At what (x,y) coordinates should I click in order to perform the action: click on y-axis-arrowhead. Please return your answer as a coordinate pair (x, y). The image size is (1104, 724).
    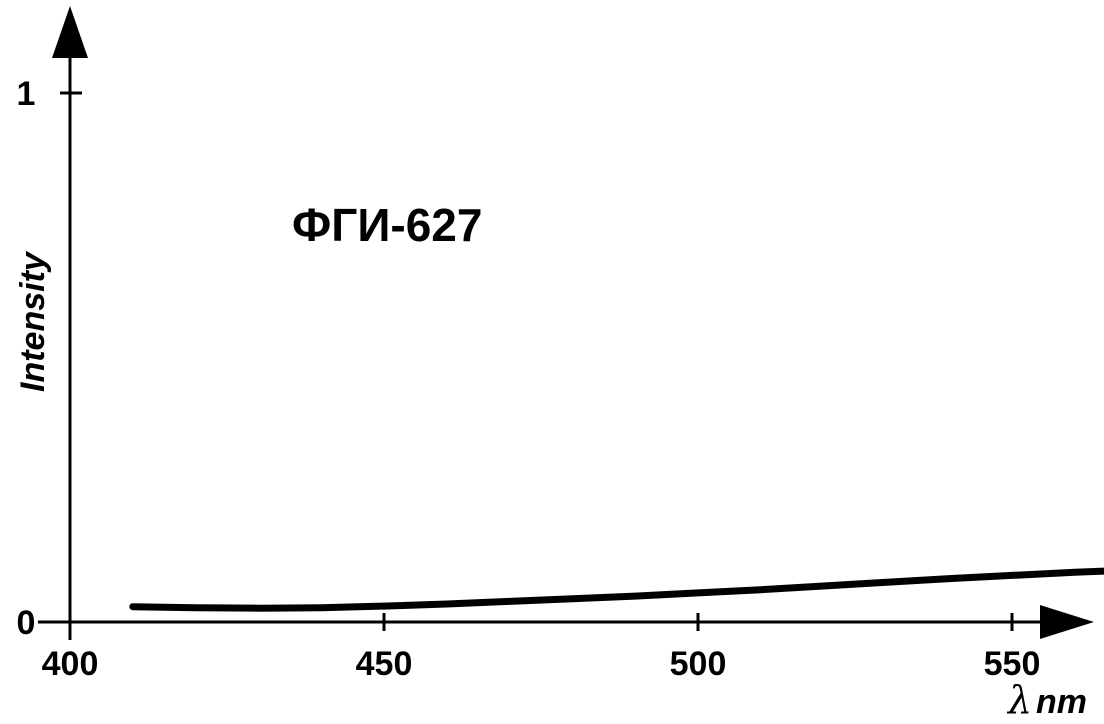
    Looking at the image, I should click on (70, 32).